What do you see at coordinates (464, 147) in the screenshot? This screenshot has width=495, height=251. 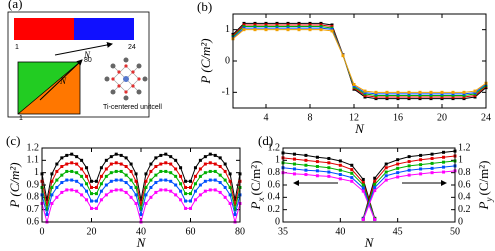 I see `y2-tick-label: 1.2` at bounding box center [464, 147].